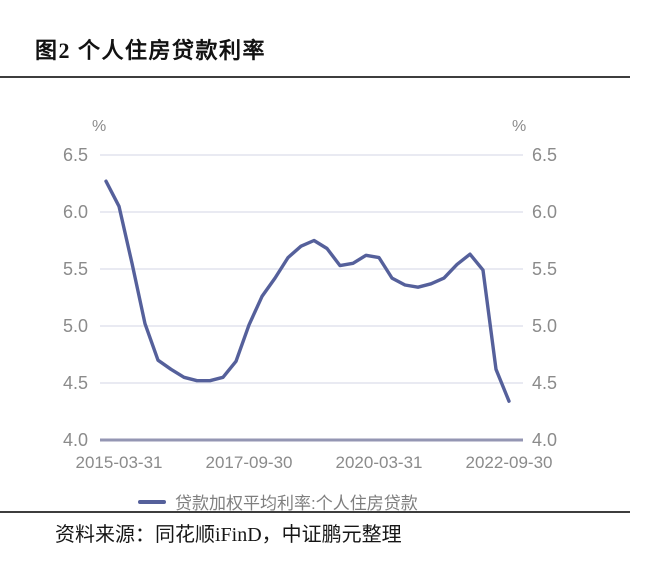 This screenshot has width=666, height=572. Describe the element at coordinates (379, 462) in the screenshot. I see `x-tick-label: 2020-03-31` at that location.